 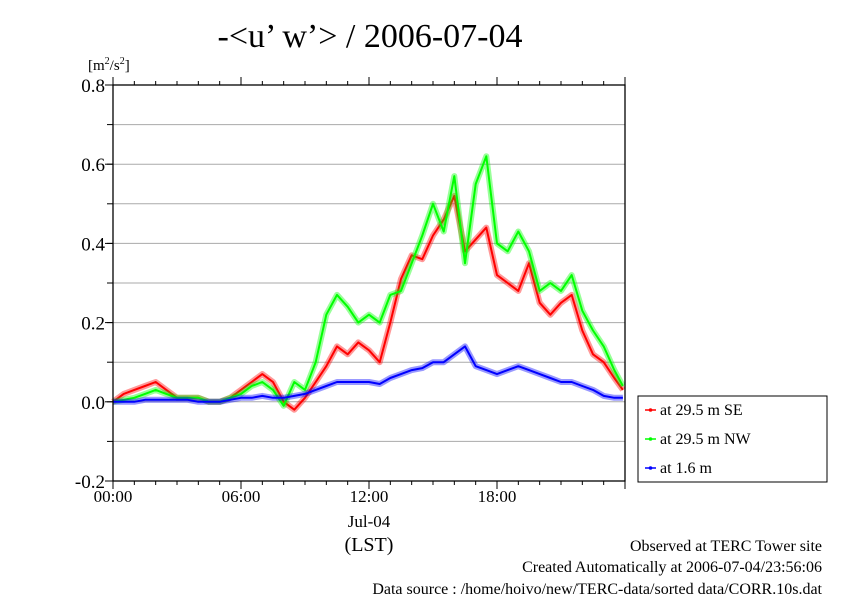 What do you see at coordinates (706, 439) in the screenshot?
I see `legend-label: at 29.5 m NW` at bounding box center [706, 439].